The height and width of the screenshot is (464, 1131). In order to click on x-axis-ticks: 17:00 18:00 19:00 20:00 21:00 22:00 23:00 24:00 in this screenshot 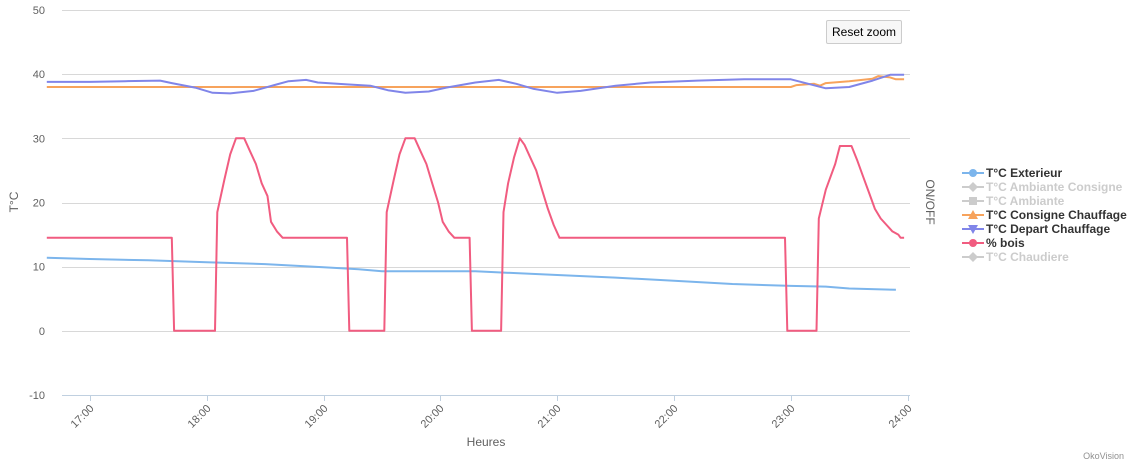, I will do `click(492, 413)`.